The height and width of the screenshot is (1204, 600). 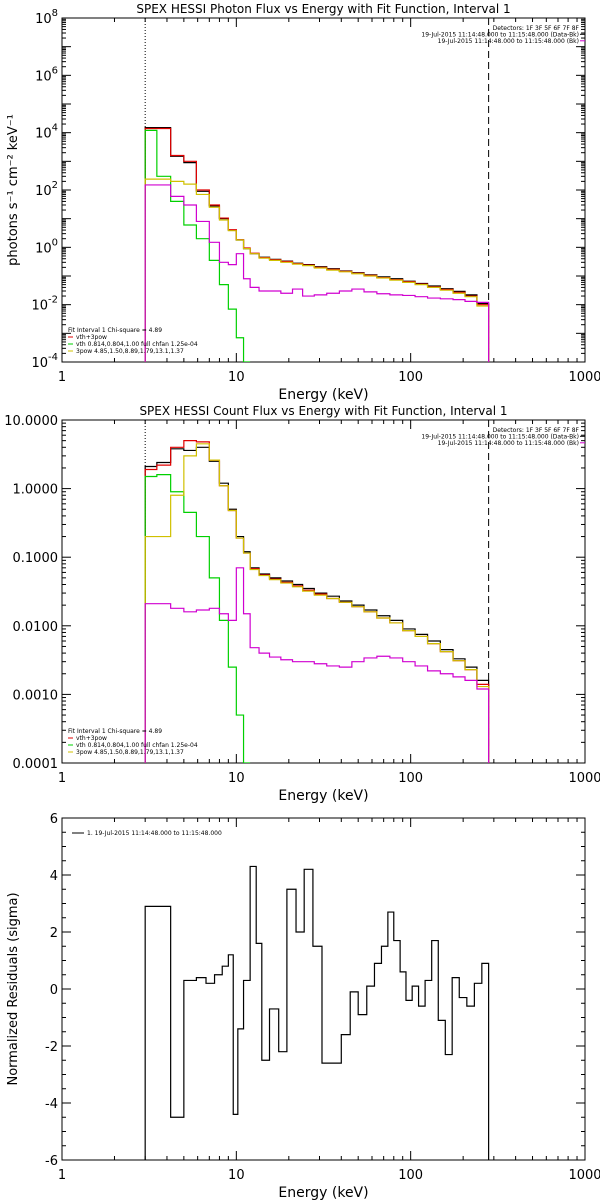 I want to click on y-tick-label: -2, so click(x=51, y=1047).